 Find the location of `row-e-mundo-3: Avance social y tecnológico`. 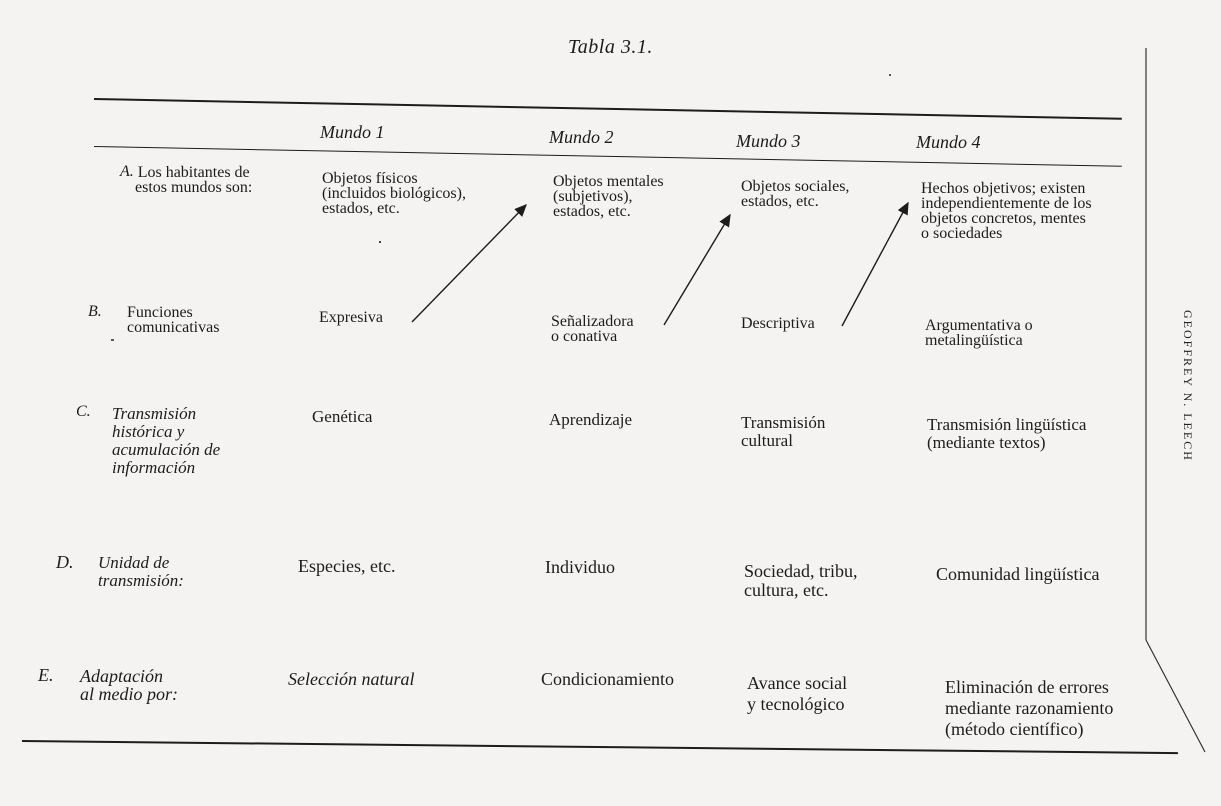

row-e-mundo-3: Avance social y tecnológico is located at coordinates (797, 693).